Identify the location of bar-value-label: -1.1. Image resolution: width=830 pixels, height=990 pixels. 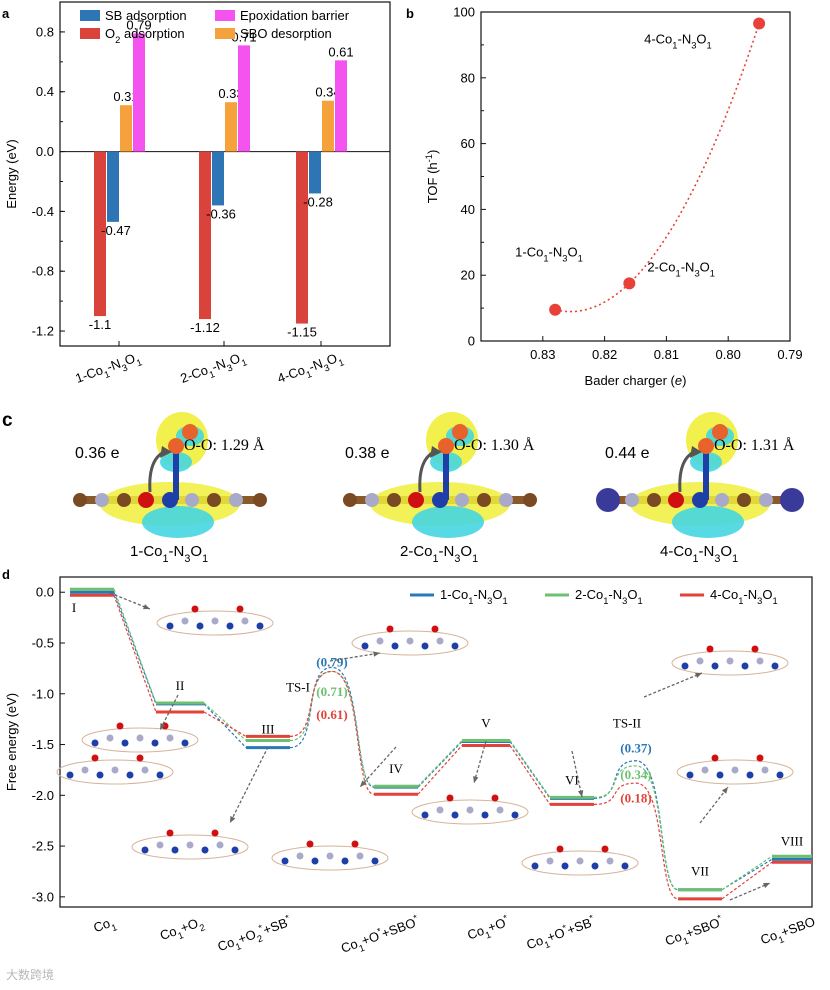
(100, 324).